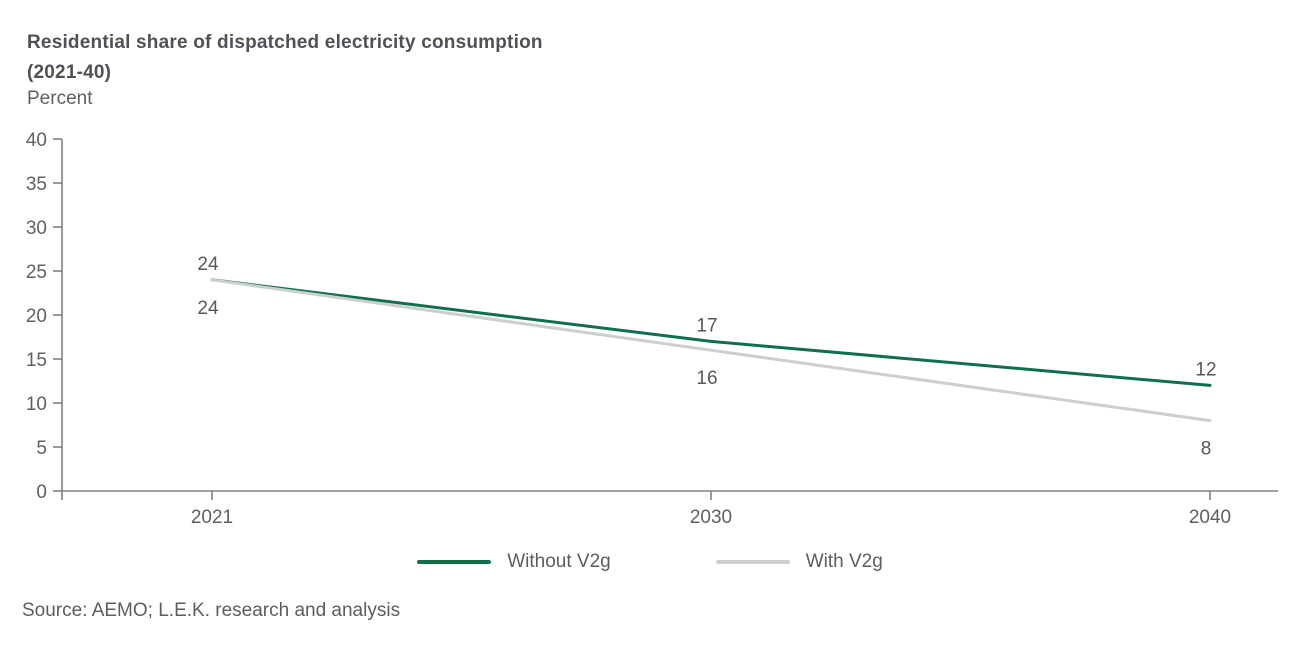  I want to click on value-label-with-v2g: 8, so click(1206, 449).